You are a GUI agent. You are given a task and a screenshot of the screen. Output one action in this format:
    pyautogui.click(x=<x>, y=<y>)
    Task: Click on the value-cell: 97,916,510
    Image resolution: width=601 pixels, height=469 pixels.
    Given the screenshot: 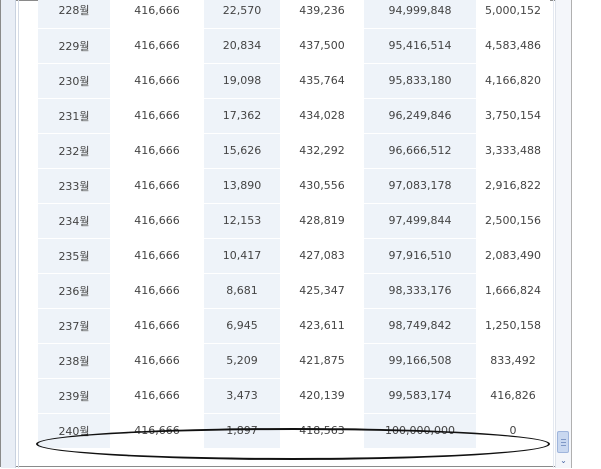 What is the action you would take?
    pyautogui.click(x=420, y=256)
    